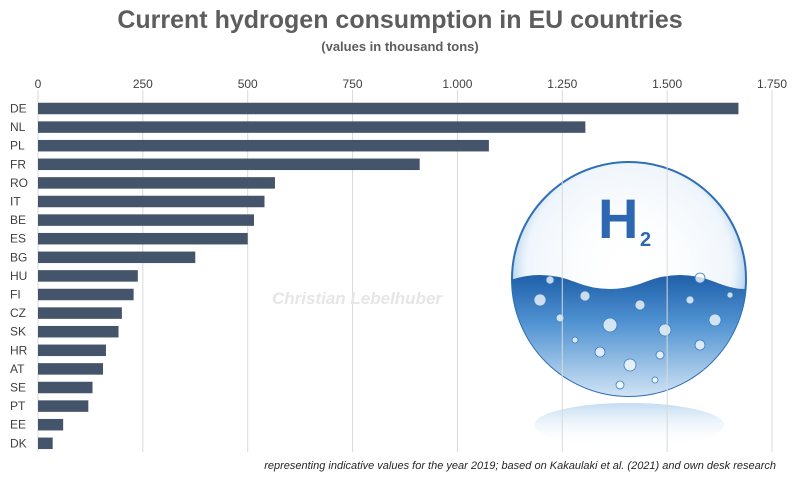 The width and height of the screenshot is (800, 482). What do you see at coordinates (18, 220) in the screenshot?
I see `category-label: BE` at bounding box center [18, 220].